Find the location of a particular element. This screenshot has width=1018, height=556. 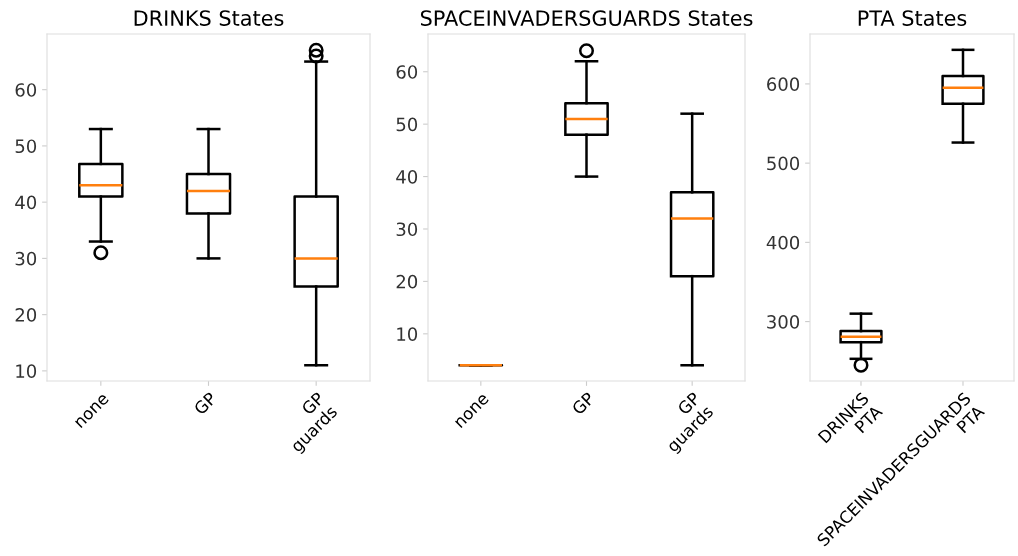

chart-title: DRINKS States is located at coordinates (209, 18).